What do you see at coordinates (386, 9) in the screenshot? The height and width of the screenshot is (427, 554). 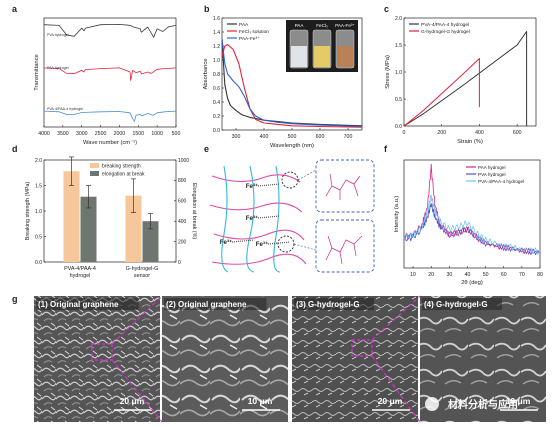 I see `panel-label-c: c` at bounding box center [386, 9].